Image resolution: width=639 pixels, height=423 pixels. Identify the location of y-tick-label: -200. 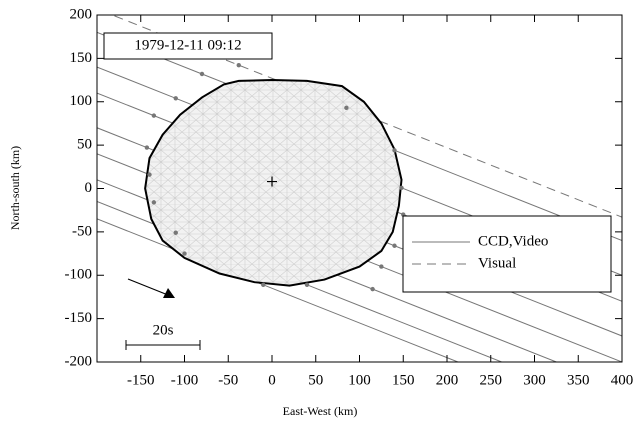
(79, 361).